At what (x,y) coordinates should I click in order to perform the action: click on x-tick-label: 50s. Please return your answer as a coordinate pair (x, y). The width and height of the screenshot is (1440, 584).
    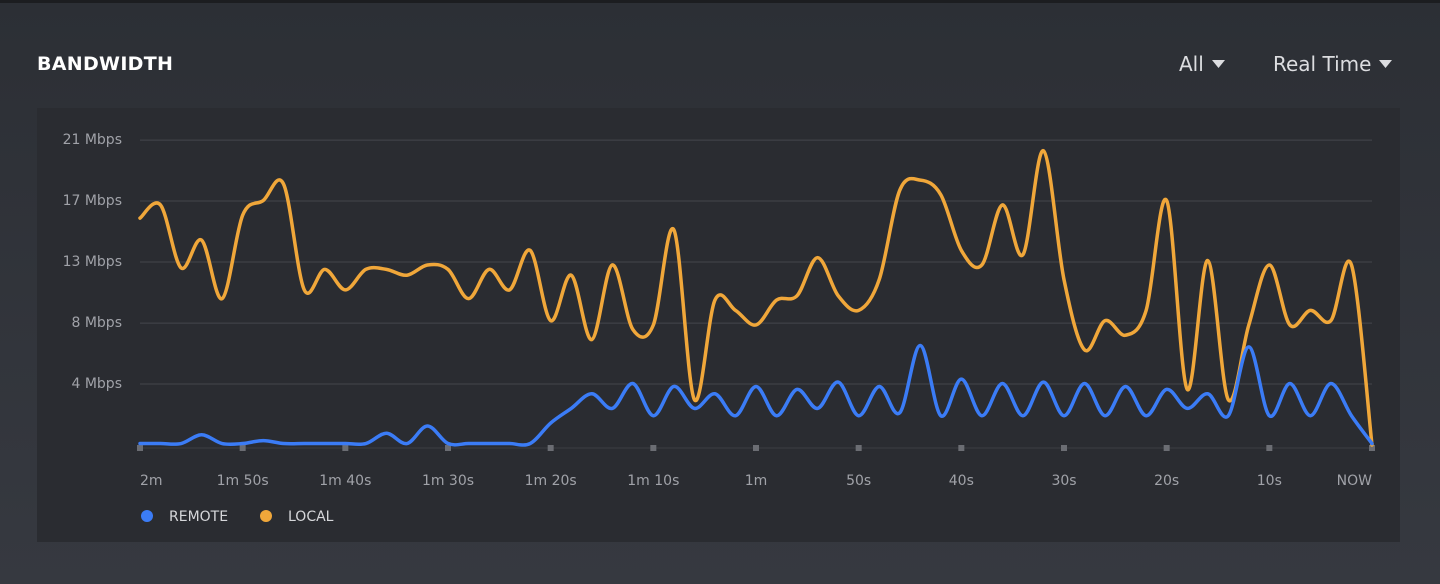
    Looking at the image, I should click on (858, 481).